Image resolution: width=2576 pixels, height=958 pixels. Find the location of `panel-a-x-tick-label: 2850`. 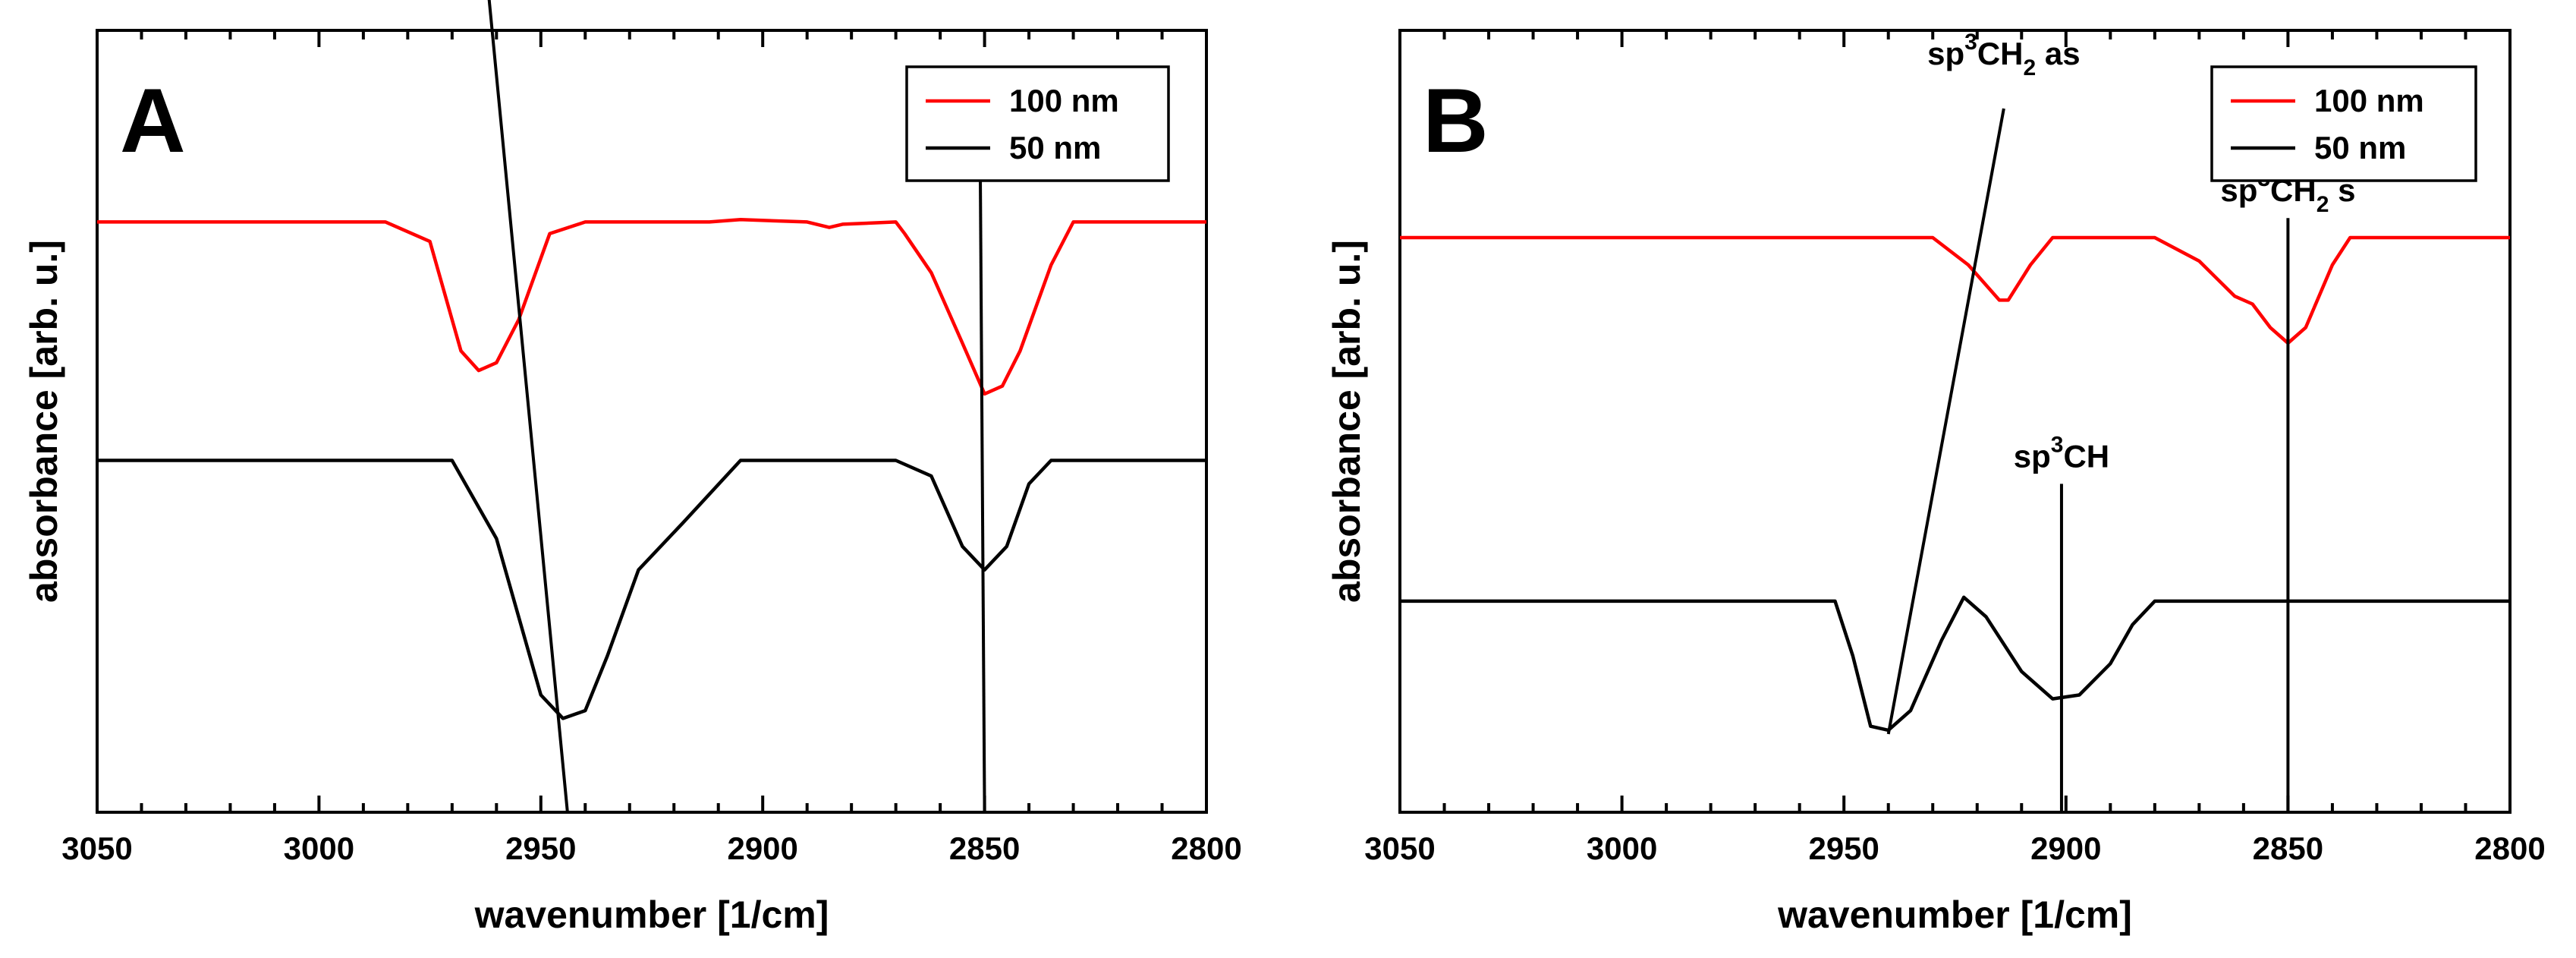

panel-a-x-tick-label: 2850 is located at coordinates (984, 848).